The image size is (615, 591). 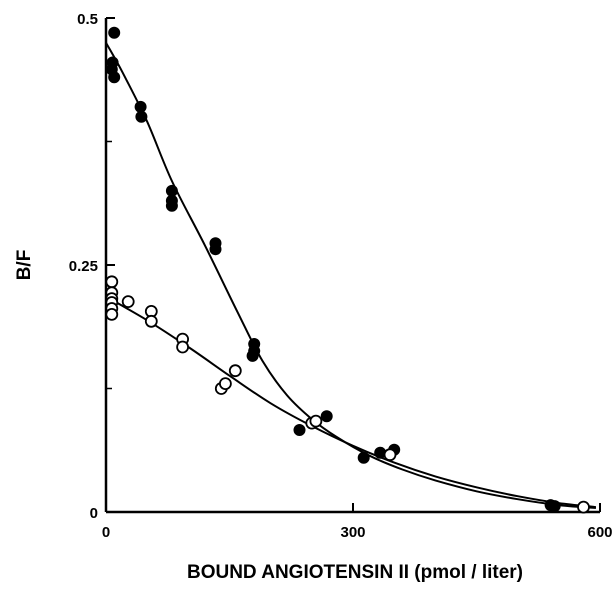 What do you see at coordinates (83, 266) in the screenshot?
I see `y-tick-label: 0.25` at bounding box center [83, 266].